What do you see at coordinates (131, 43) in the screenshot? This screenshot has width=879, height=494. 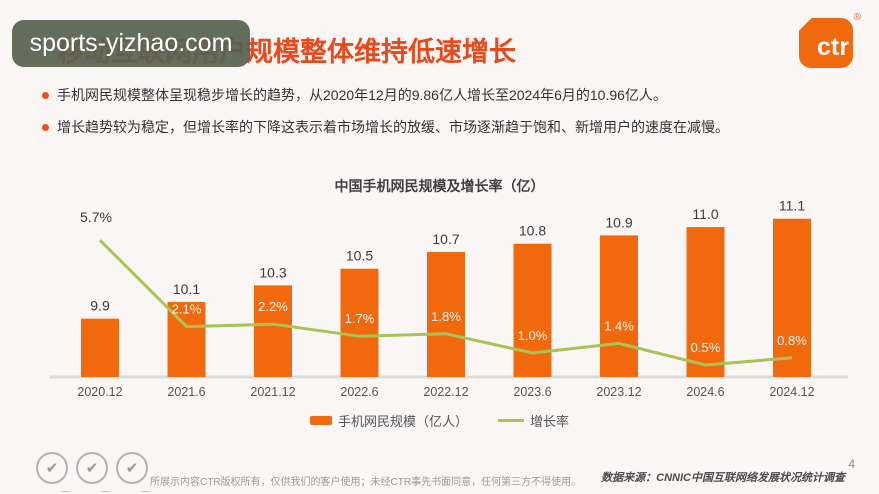 I see `watermark-overlay: sports-yizhao.com` at bounding box center [131, 43].